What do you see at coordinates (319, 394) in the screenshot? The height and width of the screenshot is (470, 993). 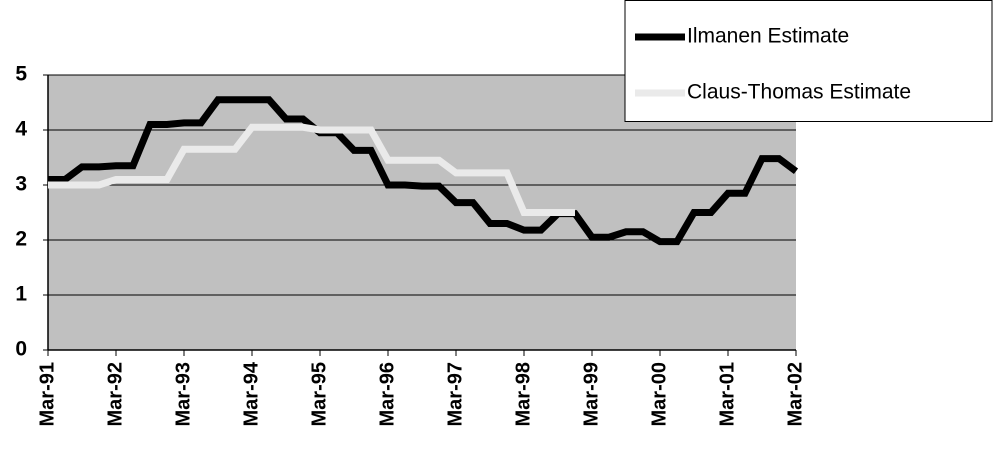 I see `x-tick-label: Mar-95` at bounding box center [319, 394].